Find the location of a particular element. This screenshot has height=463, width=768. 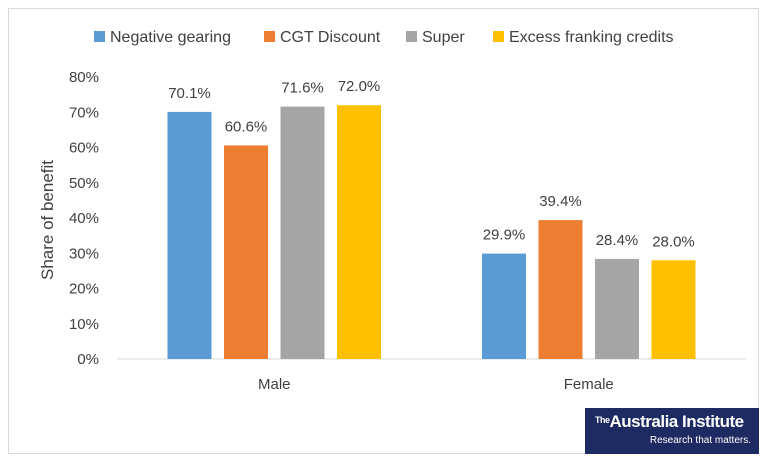

data-label: 39.4% is located at coordinates (560, 201).